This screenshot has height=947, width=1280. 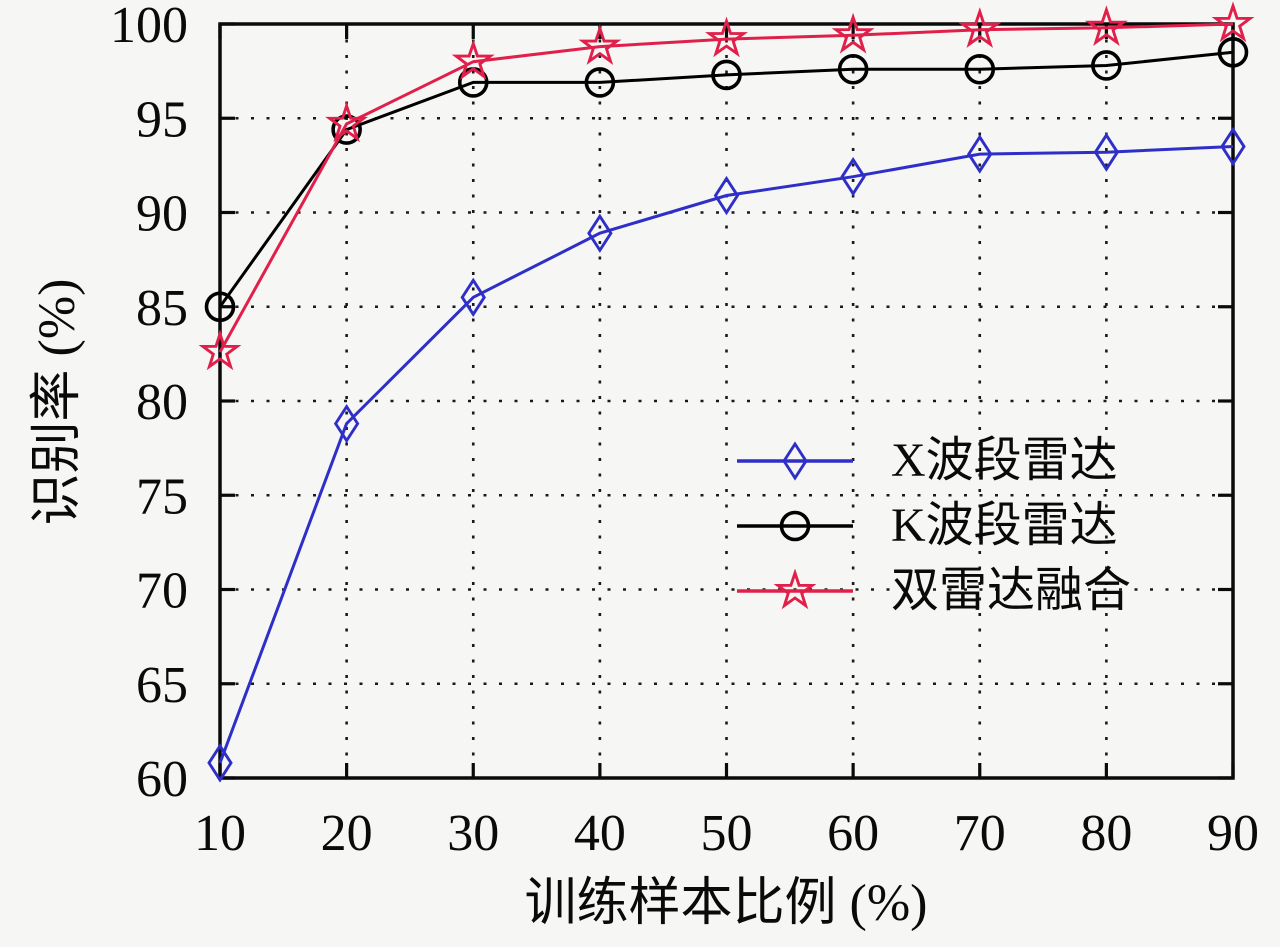 I want to click on y-tick-label: 75, so click(x=162, y=496).